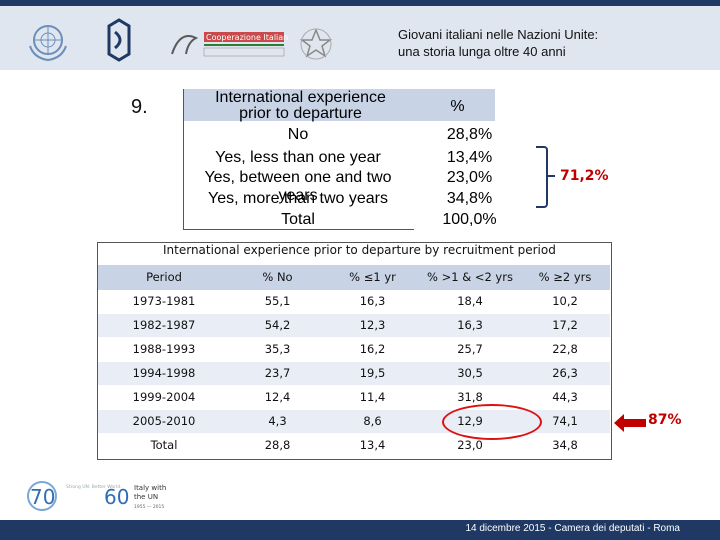 The image size is (720, 540). Describe the element at coordinates (470, 445) in the screenshot. I see `value-cell: 23,0` at that location.